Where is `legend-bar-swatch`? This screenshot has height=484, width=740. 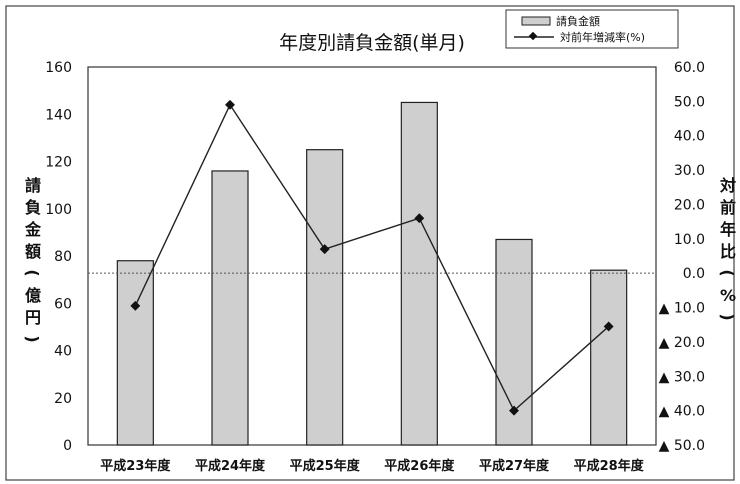
legend-bar-swatch is located at coordinates (536, 21).